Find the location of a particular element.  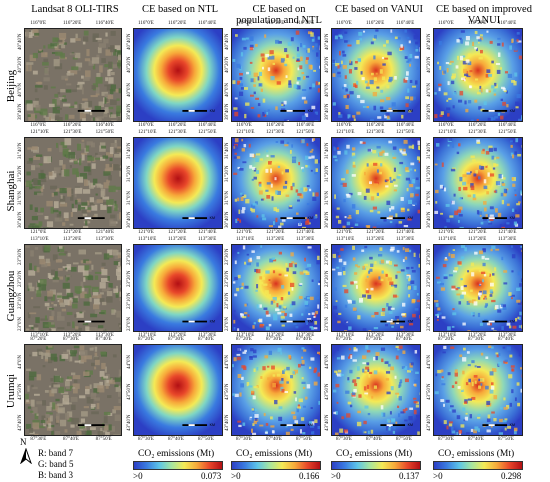

map-panel-beijing-vanui: KM is located at coordinates (376, 75).